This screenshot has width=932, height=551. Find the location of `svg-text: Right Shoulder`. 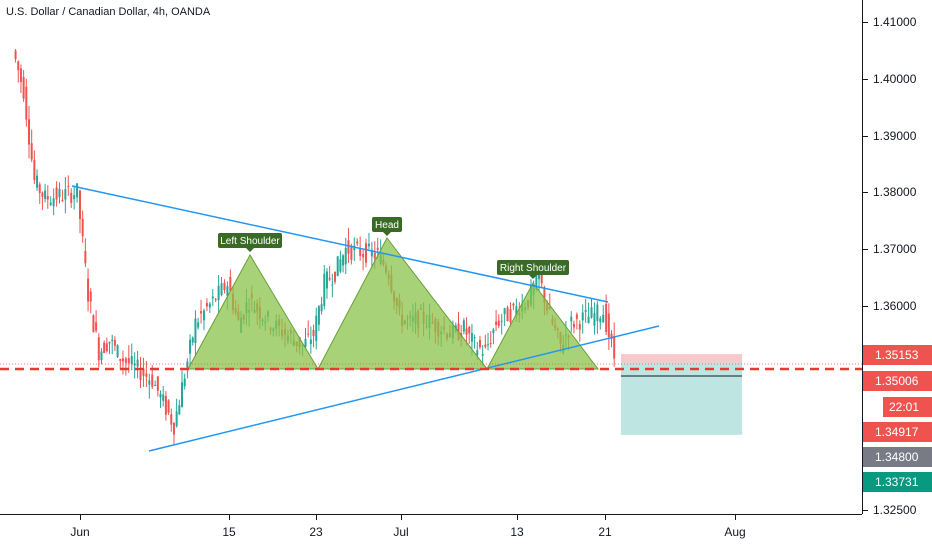

svg-text: Right Shoulder is located at coordinates (533, 268).